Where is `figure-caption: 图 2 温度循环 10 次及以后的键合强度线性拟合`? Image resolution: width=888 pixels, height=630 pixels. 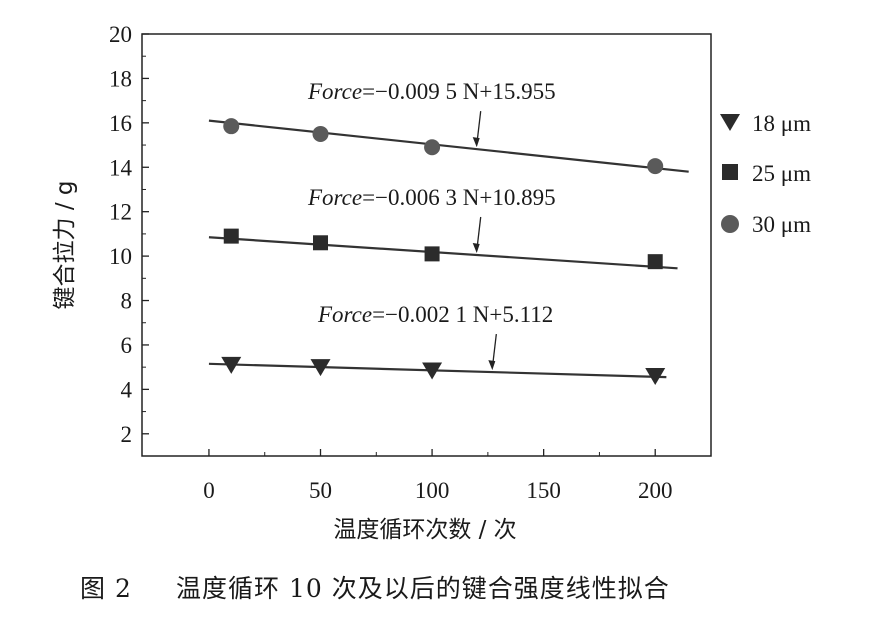
figure-caption: 图 2 温度循环 10 次及以后的键合强度线性拟合 is located at coordinates (375, 588).